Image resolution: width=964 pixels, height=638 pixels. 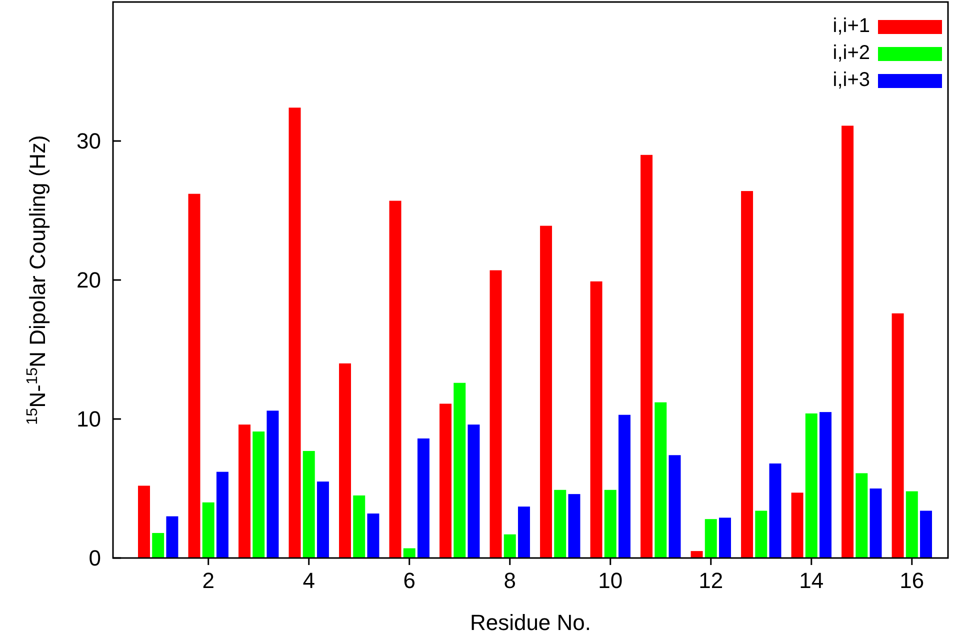 I want to click on legend-label: i,i+1, so click(x=851, y=26).